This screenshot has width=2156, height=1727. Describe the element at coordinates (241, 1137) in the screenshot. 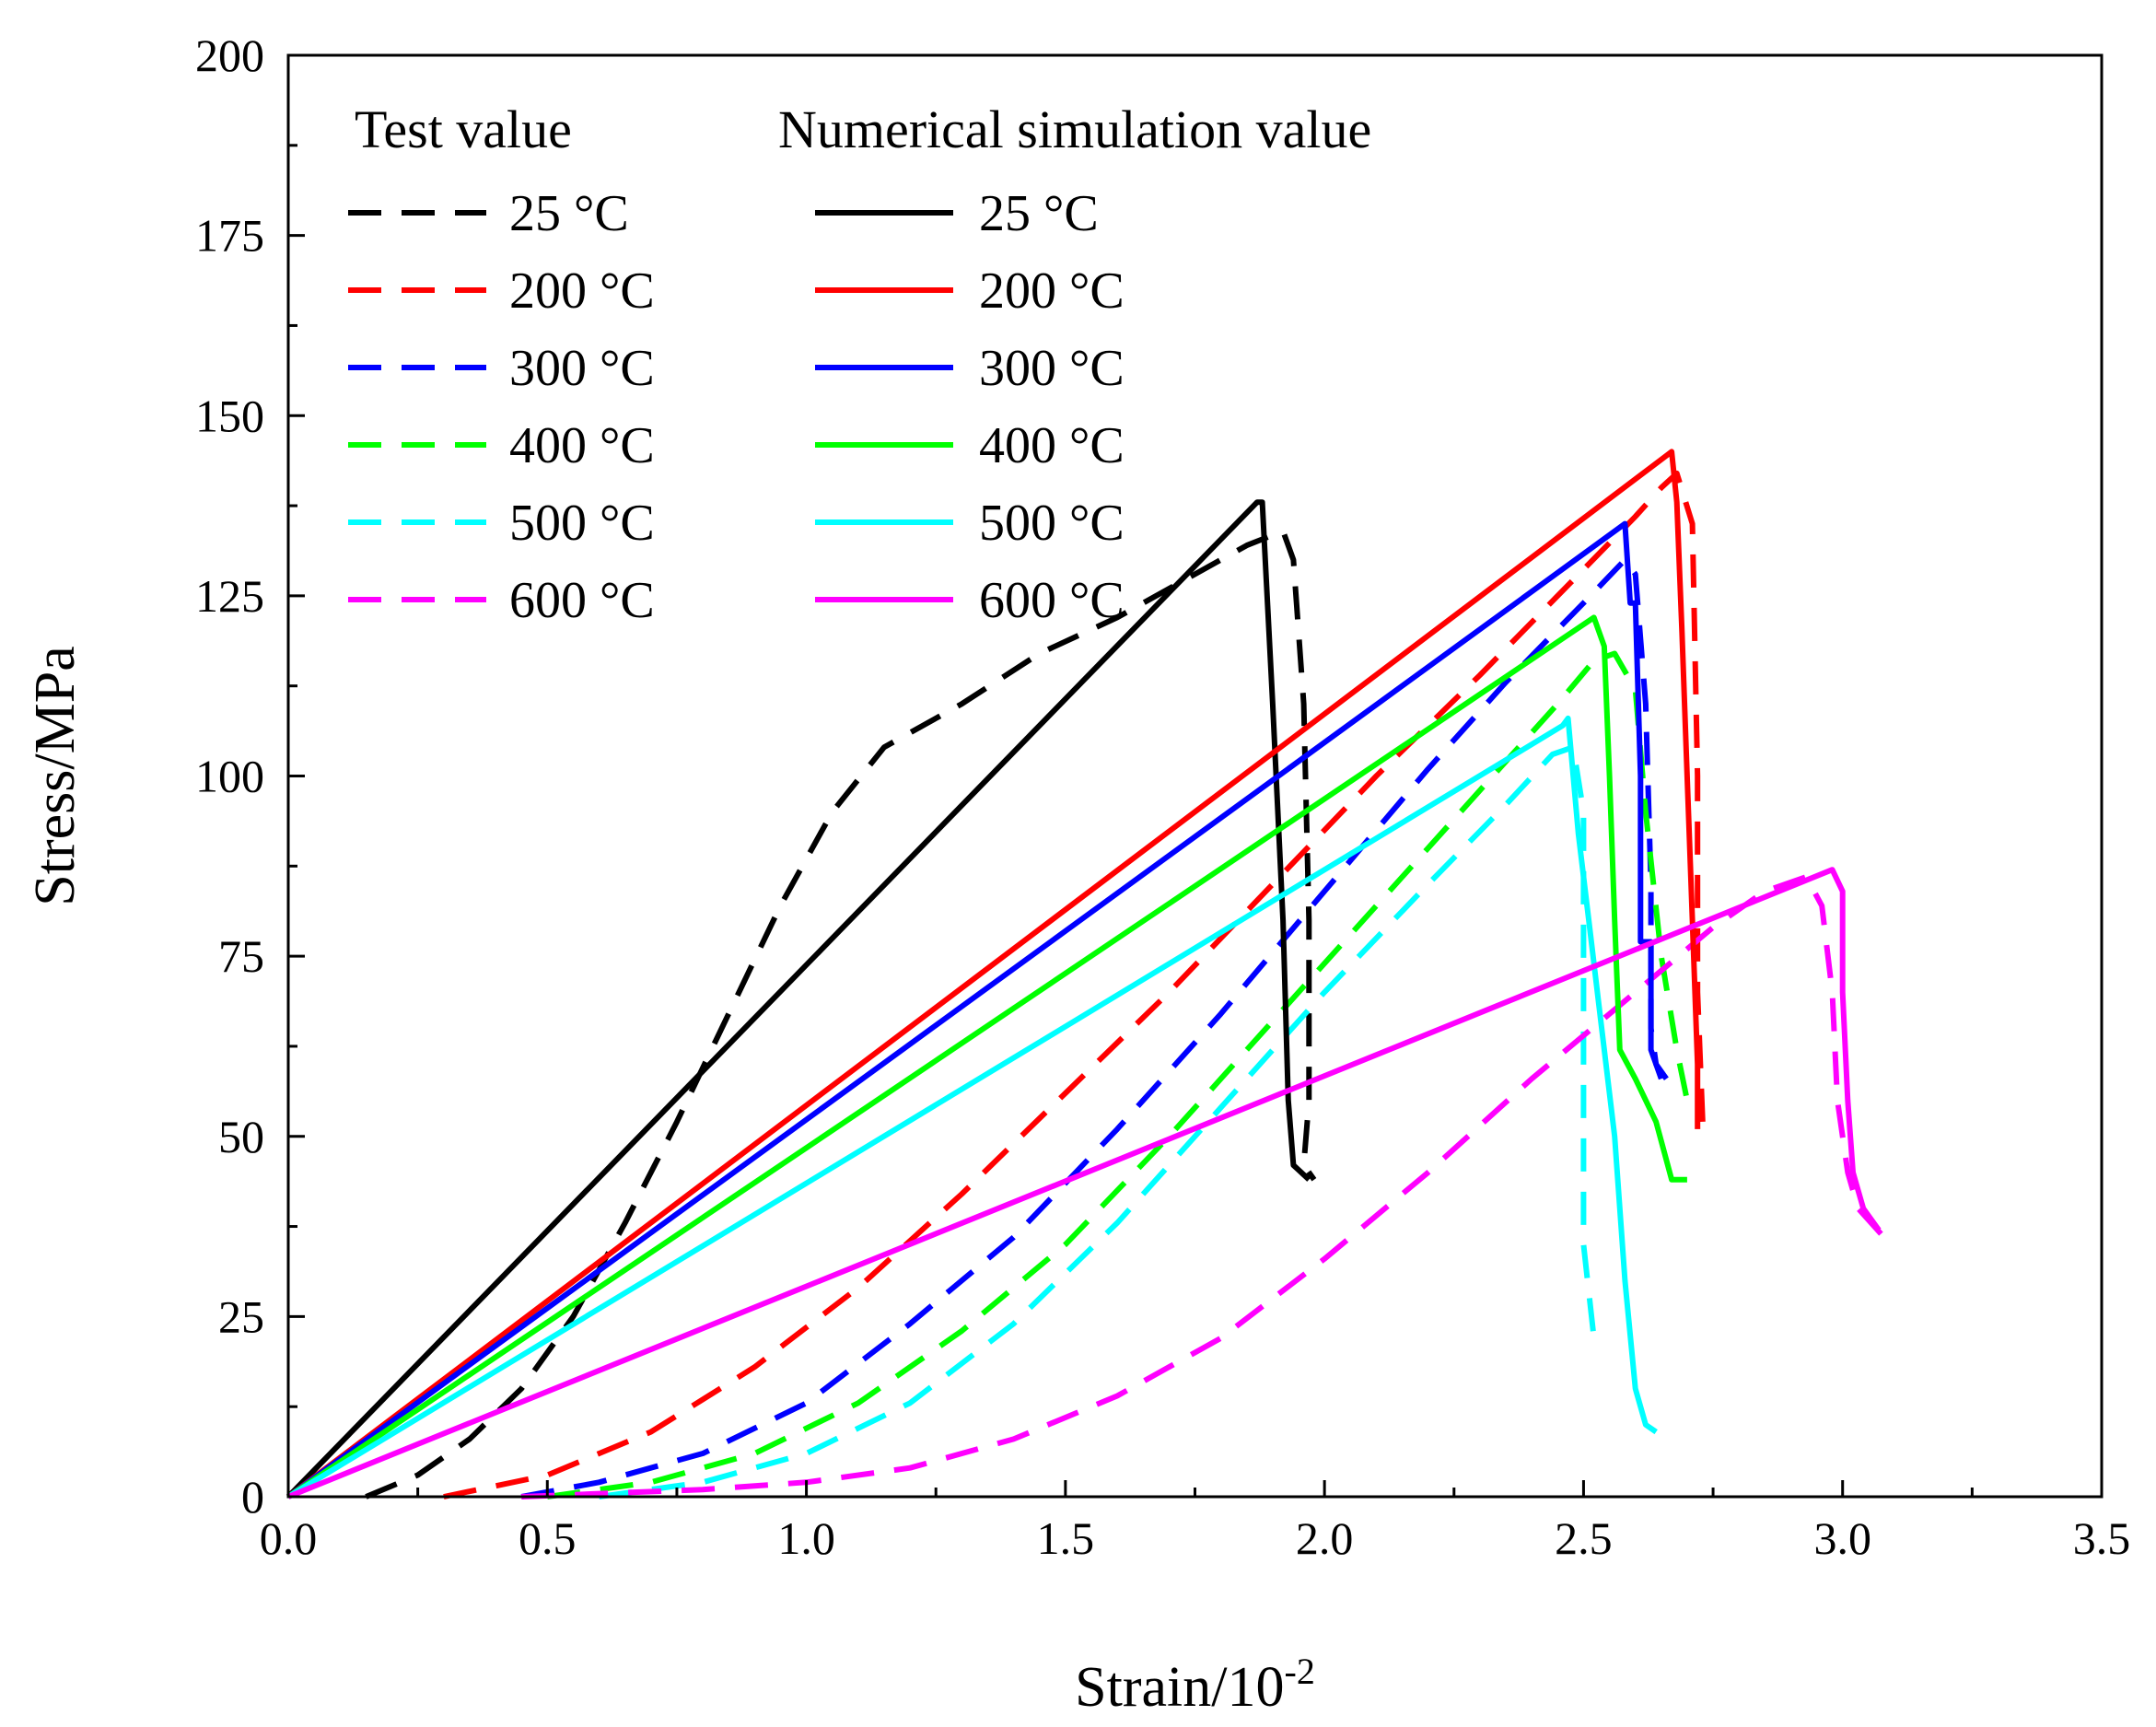

I see `y-tick-label: 50` at that location.